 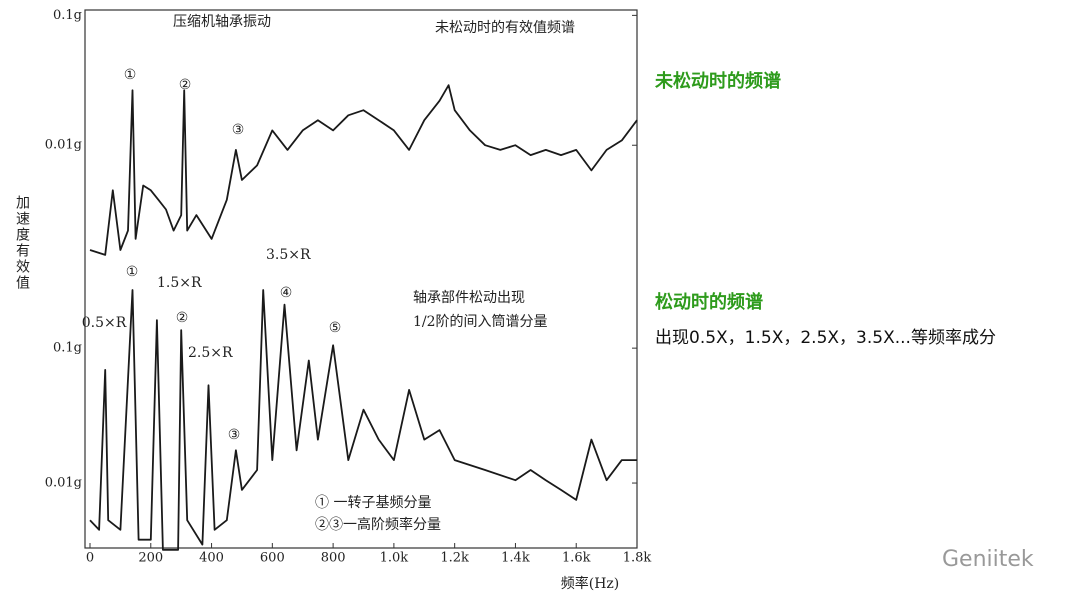 What do you see at coordinates (373, 502) in the screenshot?
I see `annotation: ① 一转子基频分量` at bounding box center [373, 502].